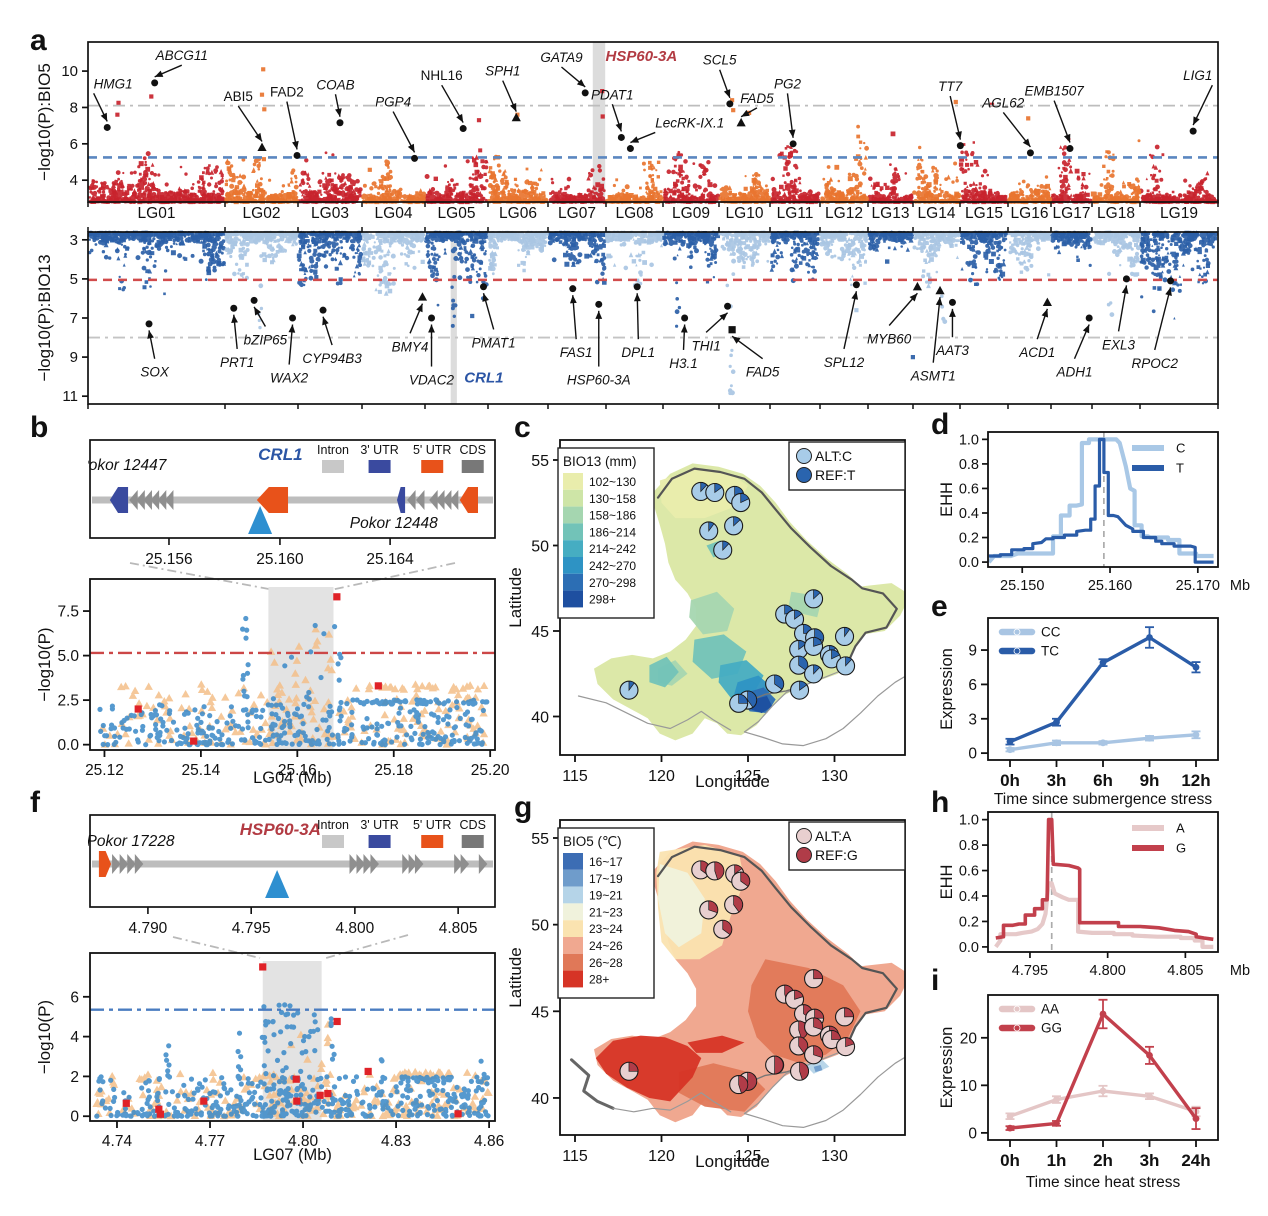  Describe the element at coordinates (1240, 970) in the screenshot. I see `x-axis-unit: Mb` at that location.